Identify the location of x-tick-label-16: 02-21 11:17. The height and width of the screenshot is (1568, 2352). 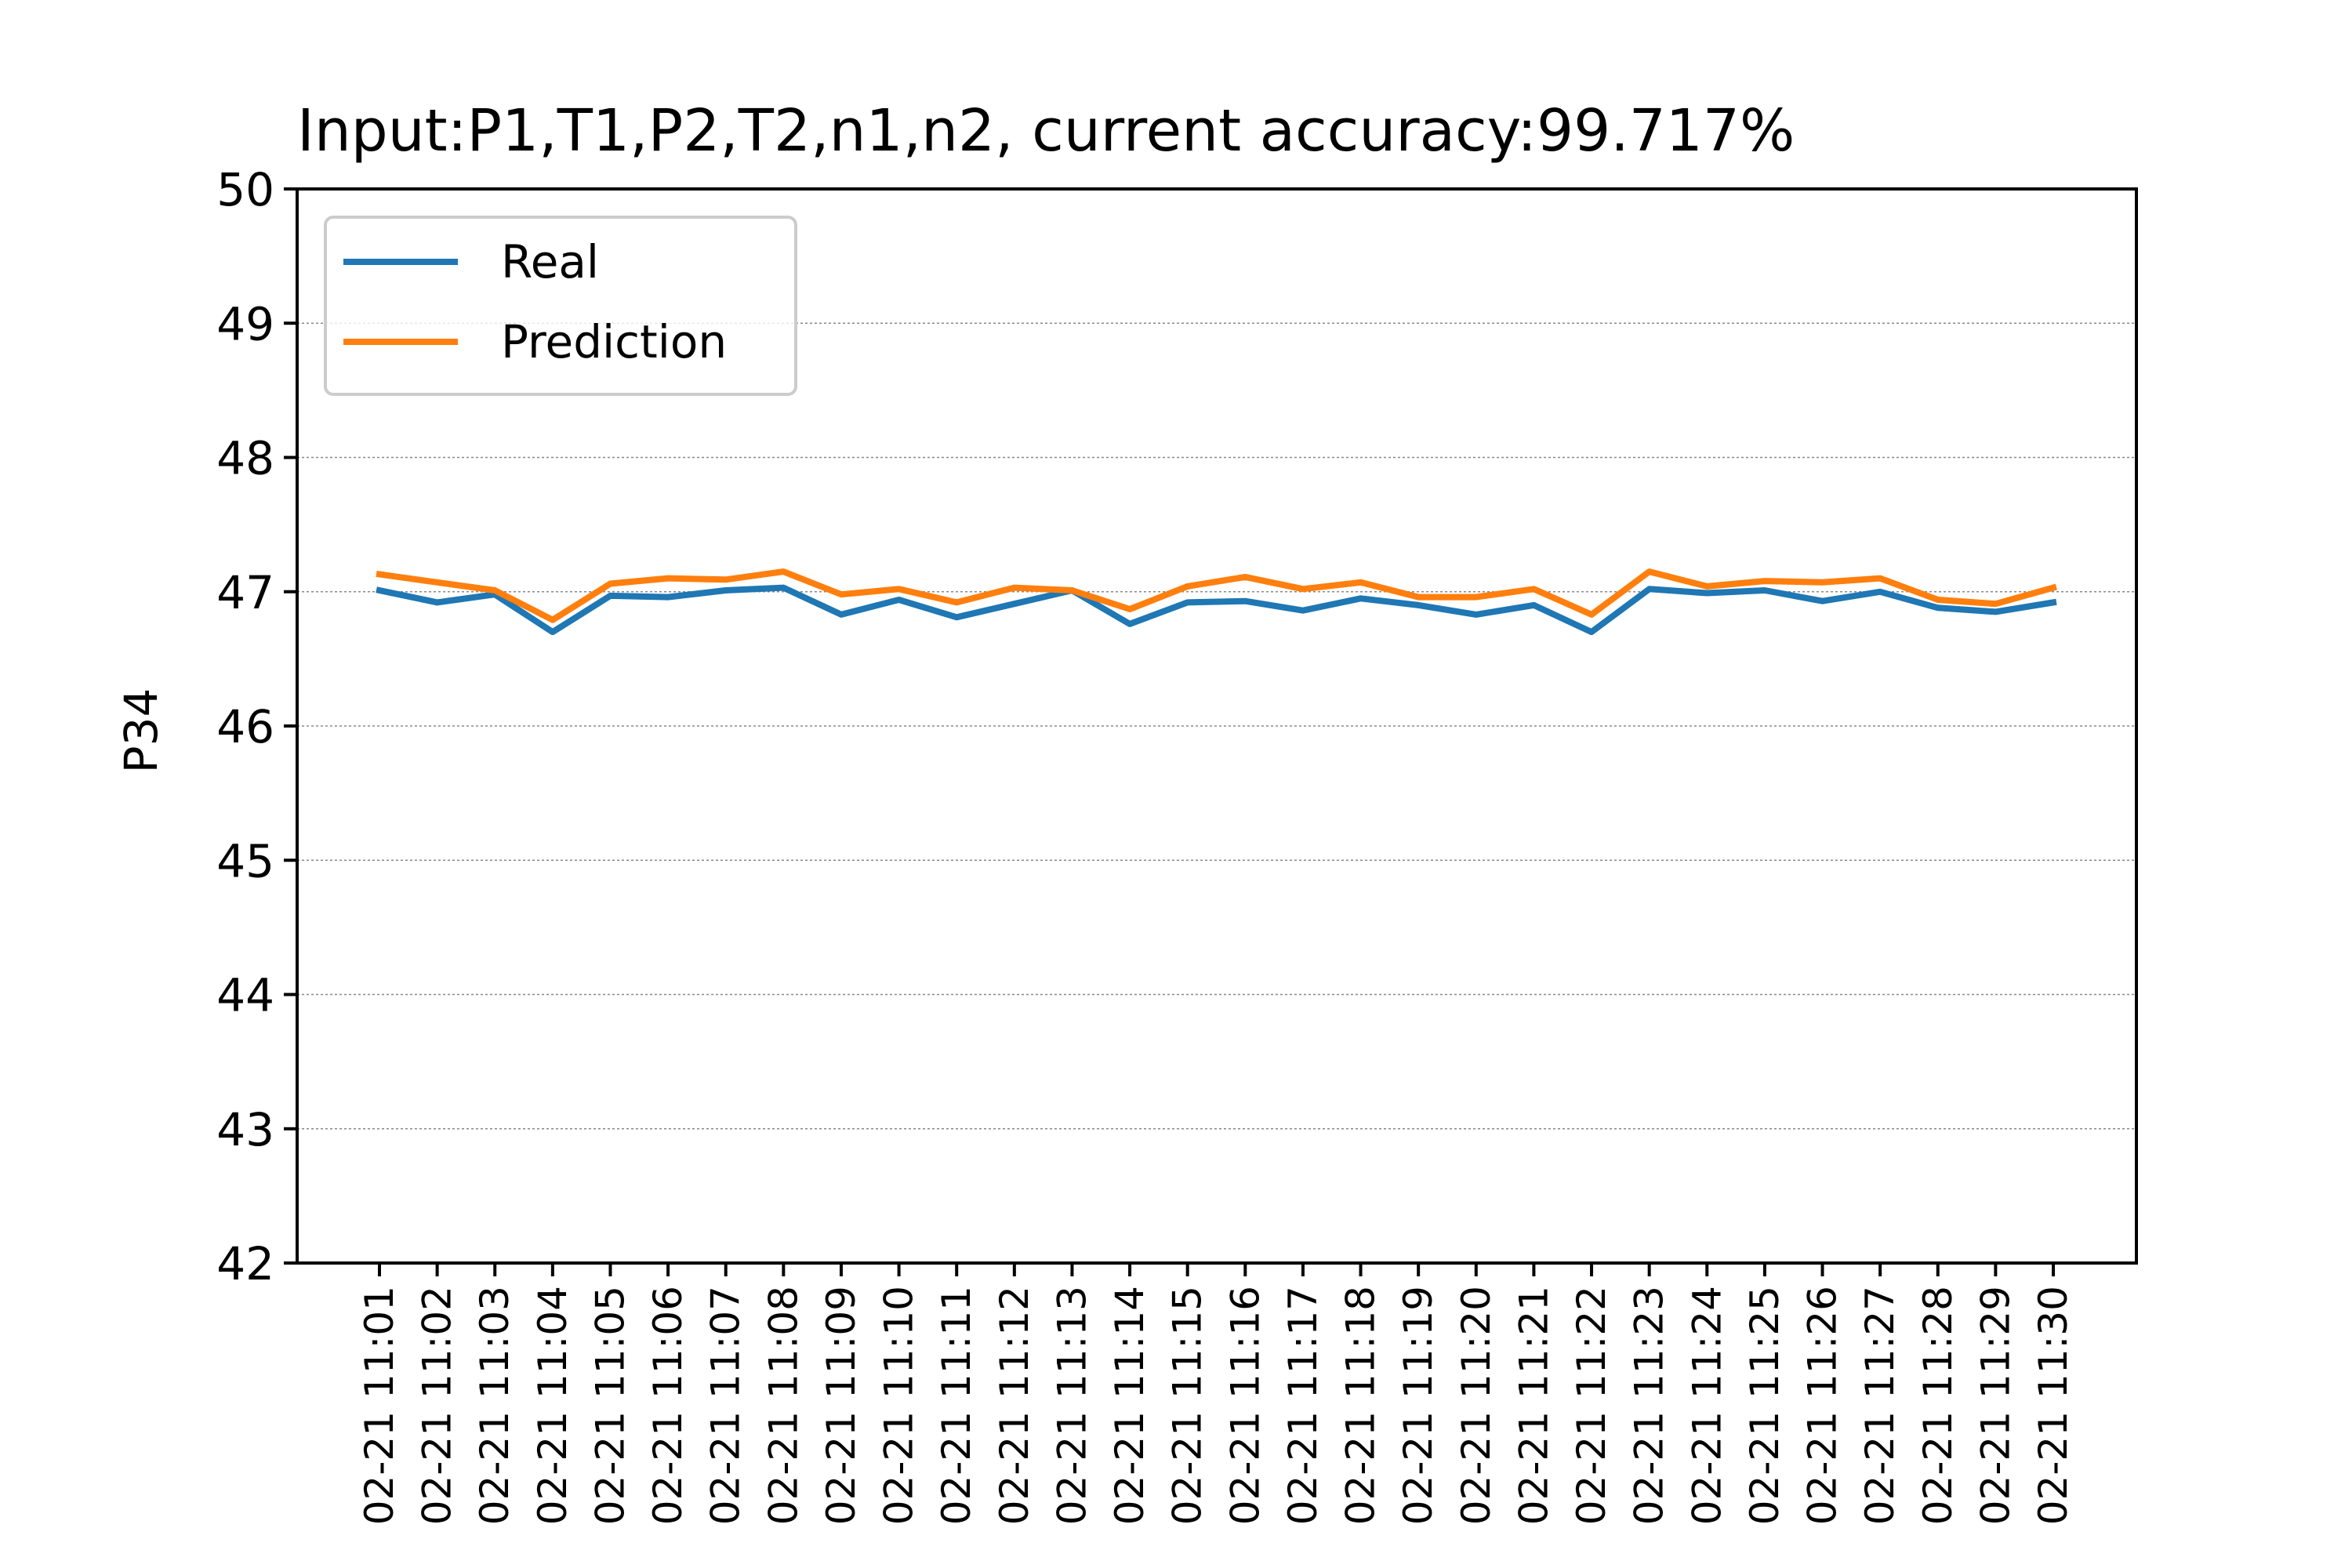
(1303, 1405).